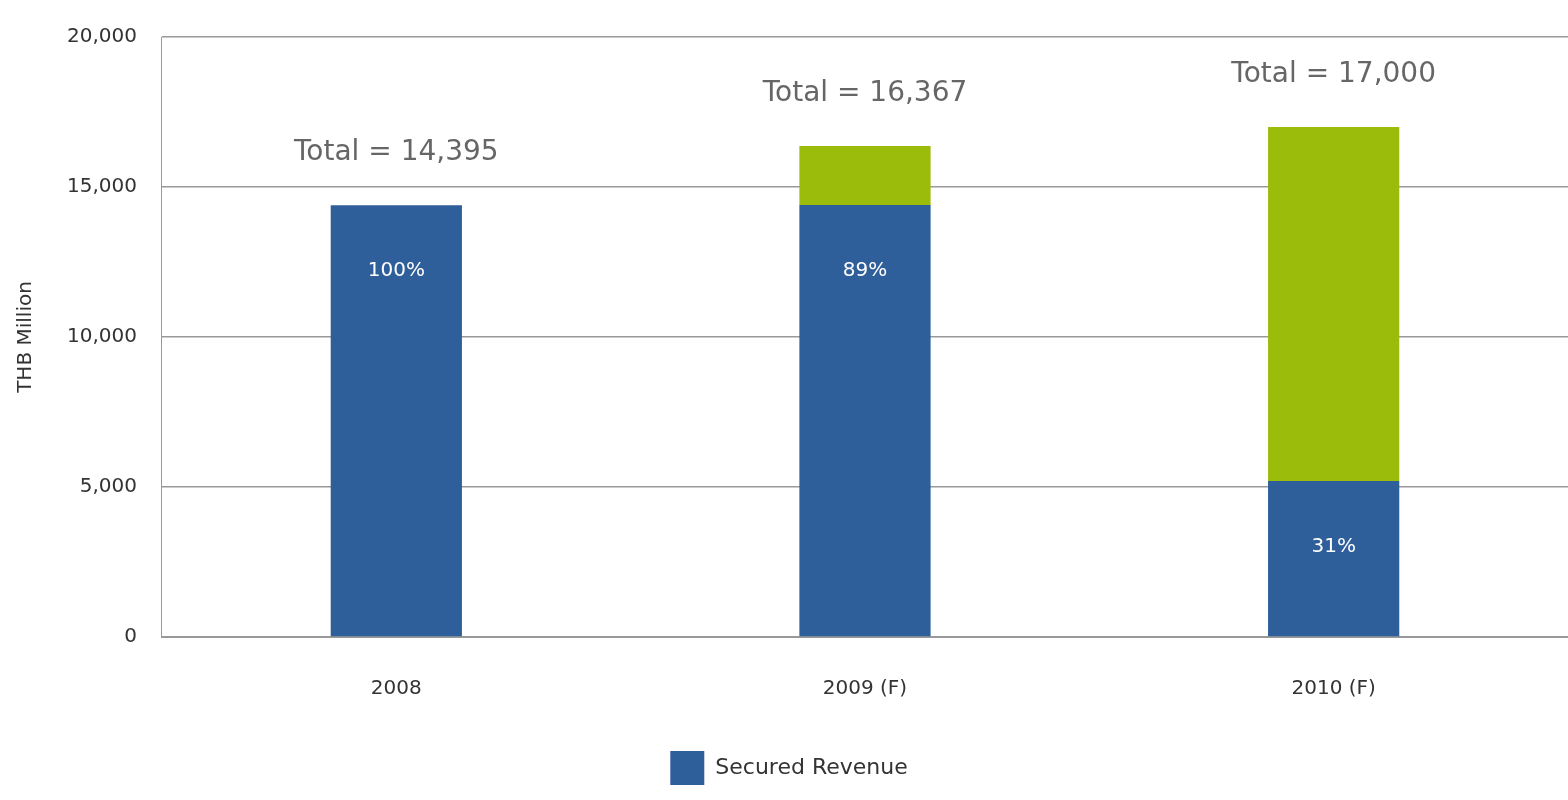  Describe the element at coordinates (108, 485) in the screenshot. I see `y-tick-label: 5,000` at that location.